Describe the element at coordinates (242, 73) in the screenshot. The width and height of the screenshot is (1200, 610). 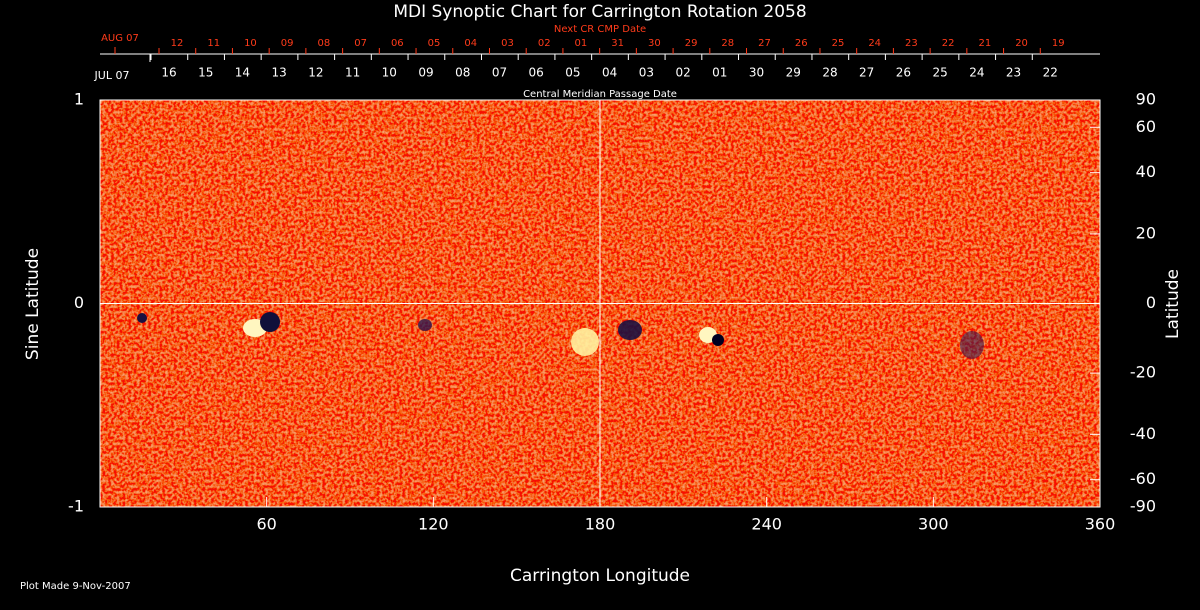
I see `date-label: 14` at that location.